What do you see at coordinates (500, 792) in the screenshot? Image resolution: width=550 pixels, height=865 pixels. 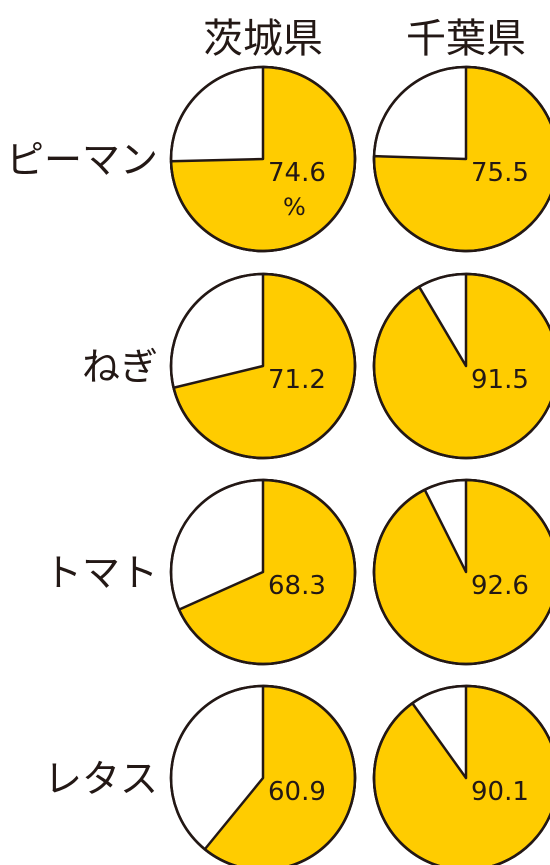 I see `value-label: 90.1` at bounding box center [500, 792].